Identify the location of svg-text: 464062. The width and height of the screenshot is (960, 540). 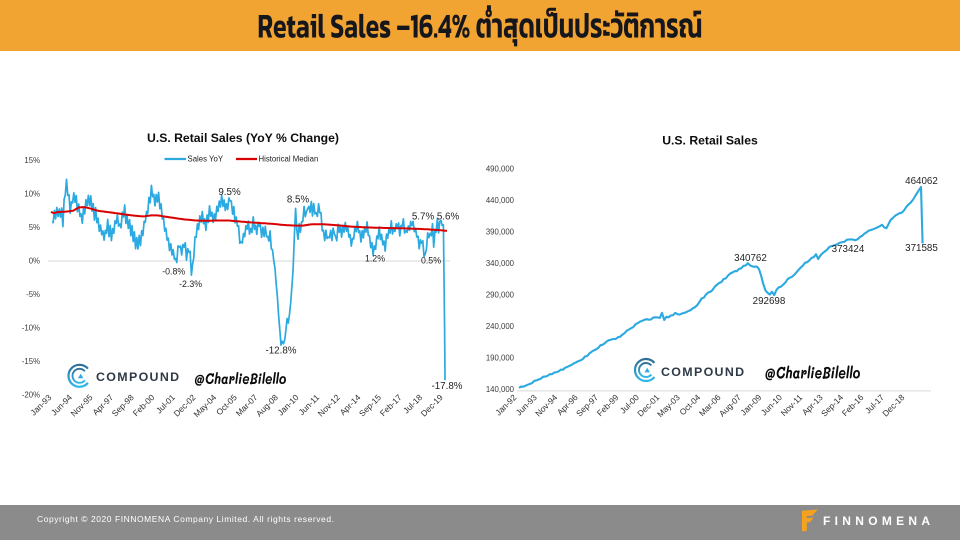
(921, 181).